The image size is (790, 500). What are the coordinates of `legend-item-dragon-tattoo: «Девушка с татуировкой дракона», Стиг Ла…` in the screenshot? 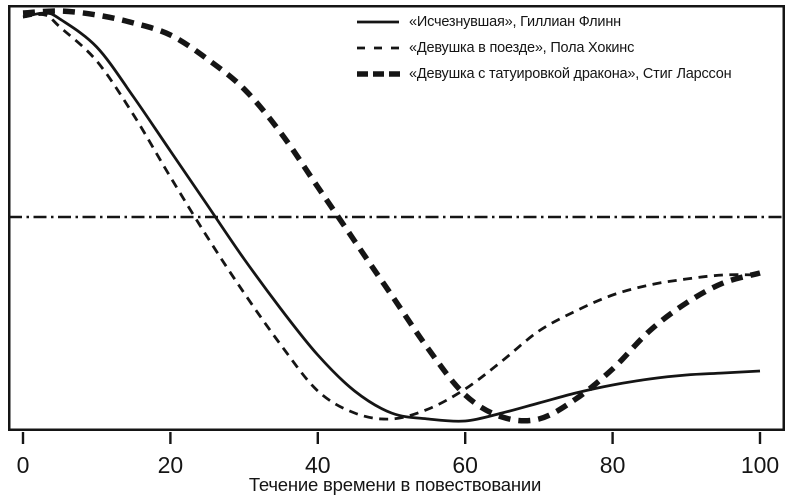 It's located at (544, 74).